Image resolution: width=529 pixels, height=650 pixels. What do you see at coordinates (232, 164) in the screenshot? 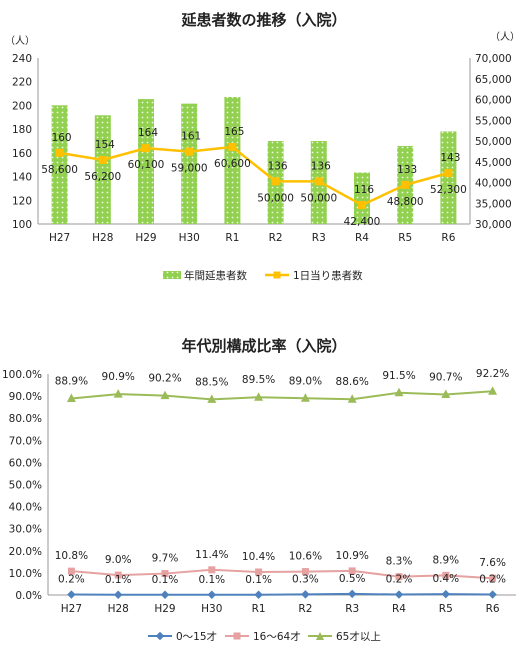
I see `chart1-bar-data-label: 60,600` at bounding box center [232, 164].